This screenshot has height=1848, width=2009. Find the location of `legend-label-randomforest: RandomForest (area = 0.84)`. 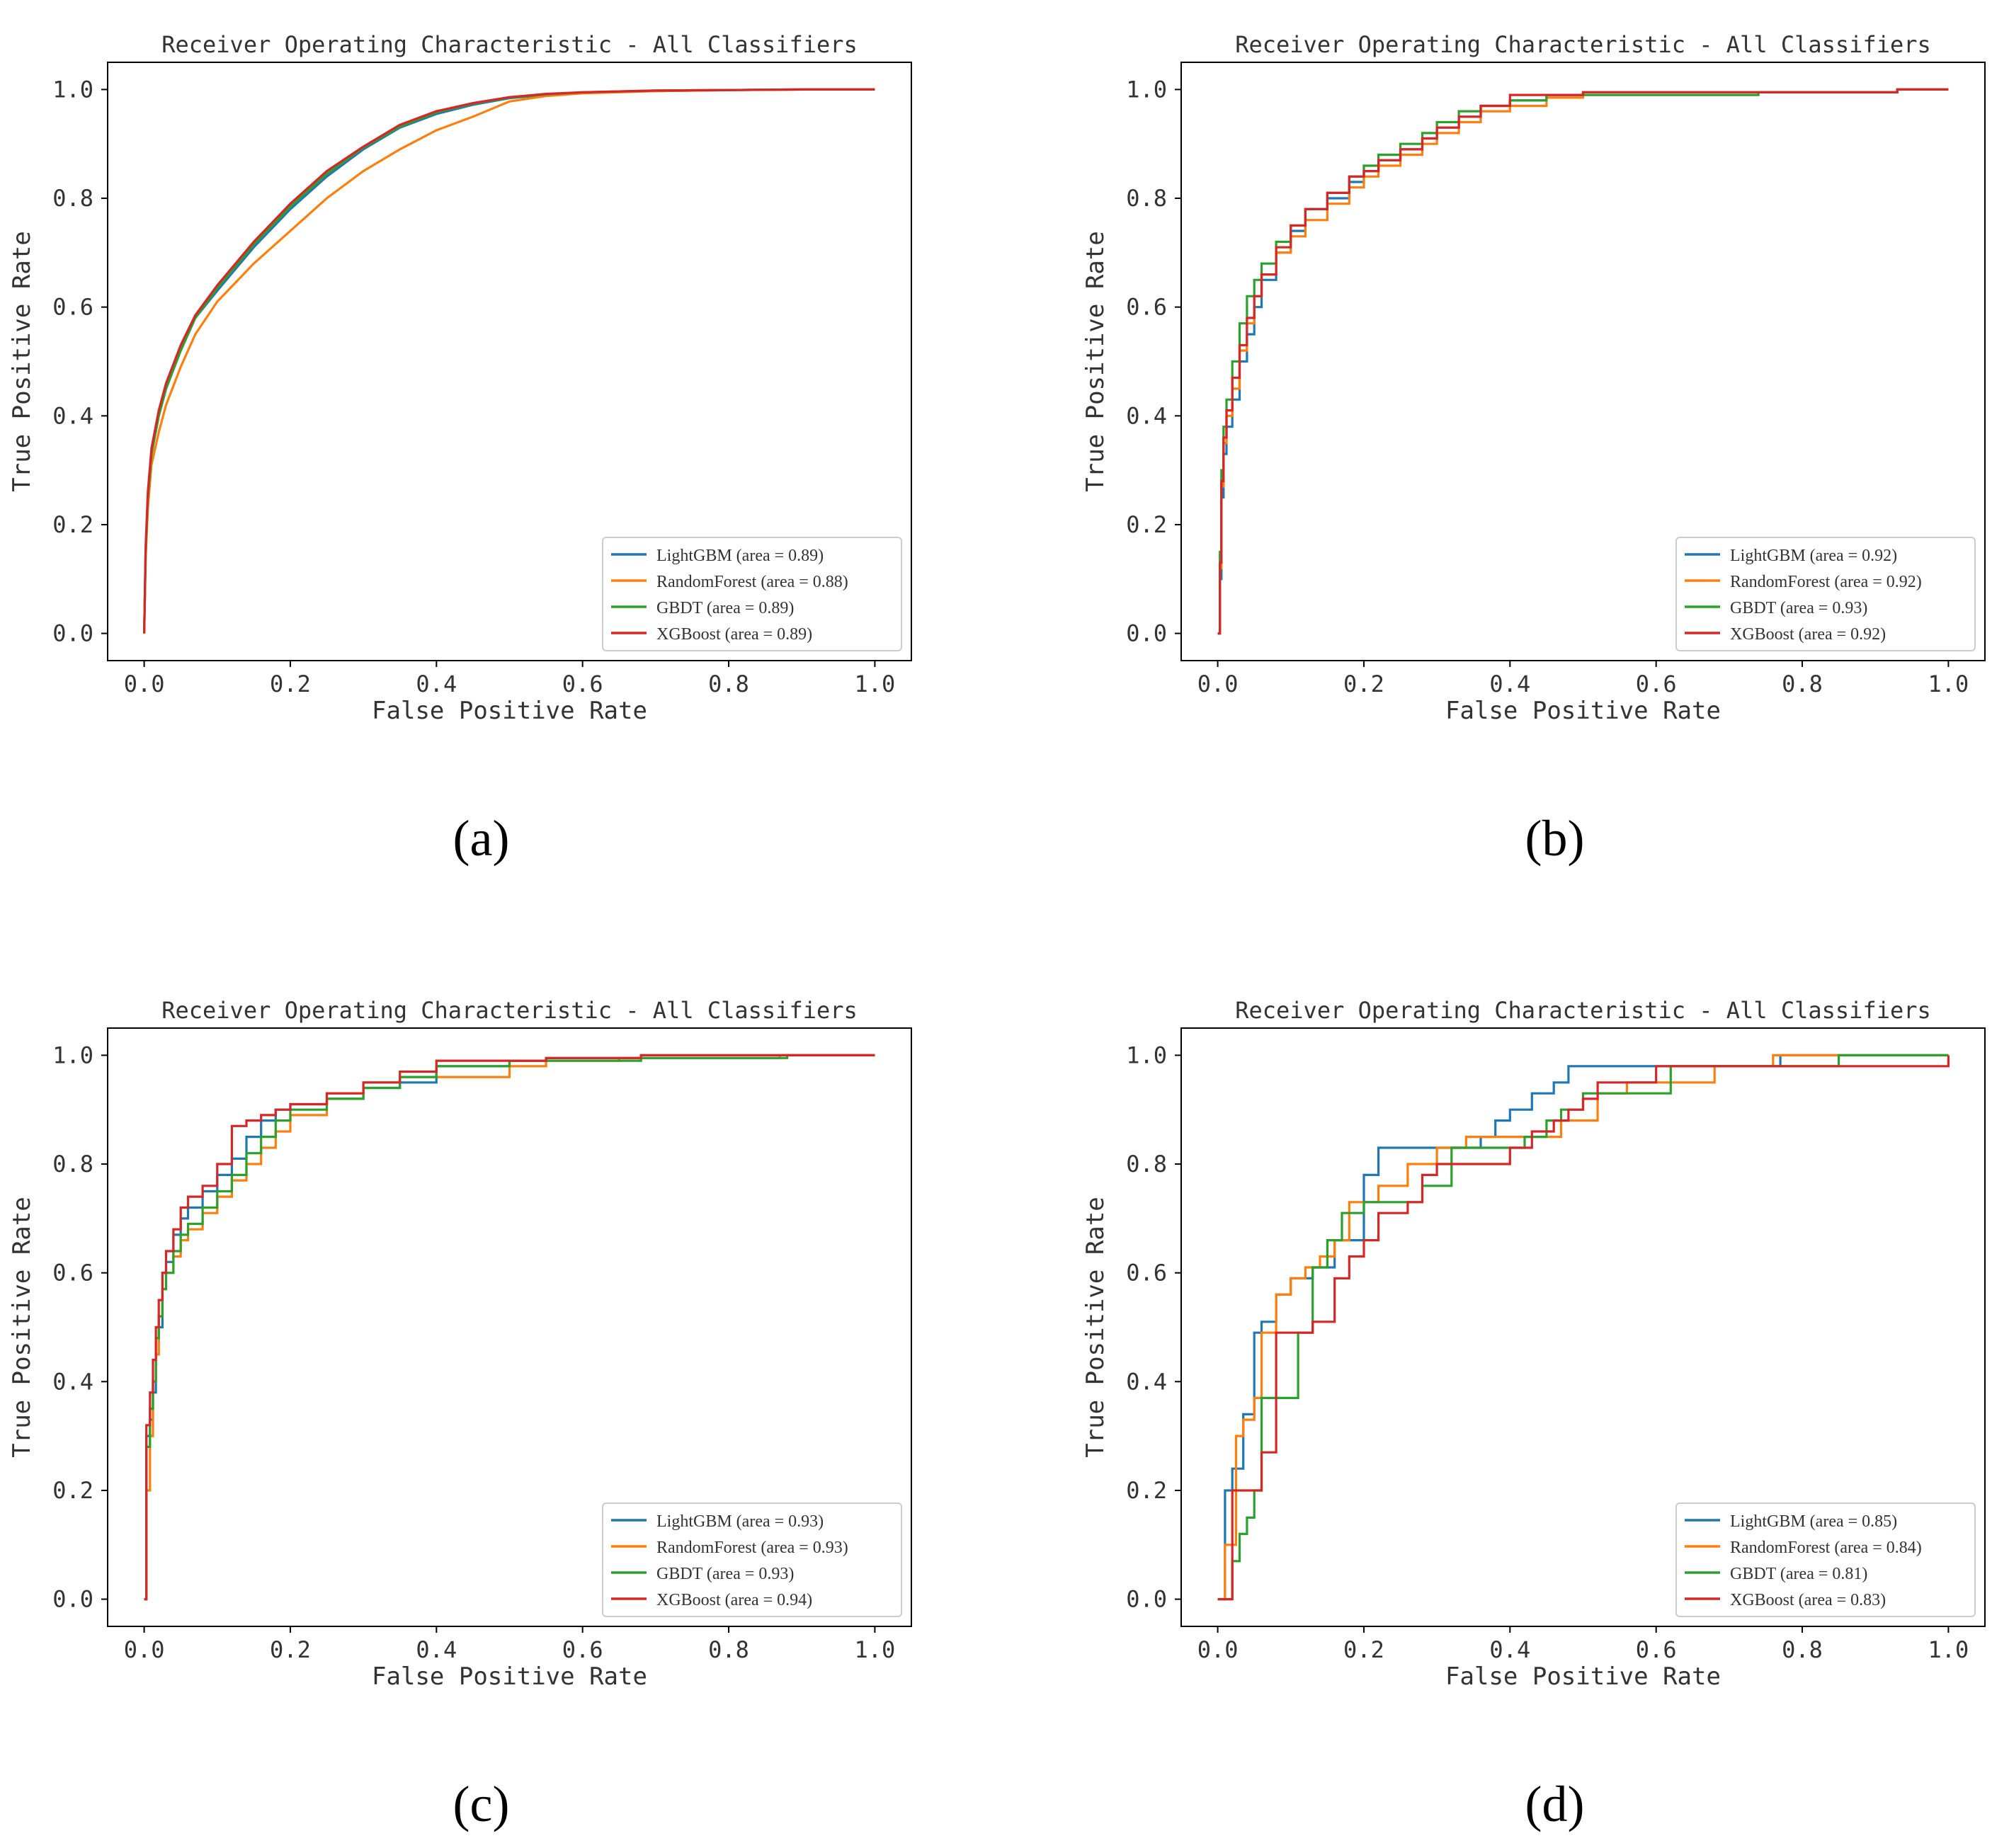

legend-label-randomforest: RandomForest (area = 0.84) is located at coordinates (1826, 1548).